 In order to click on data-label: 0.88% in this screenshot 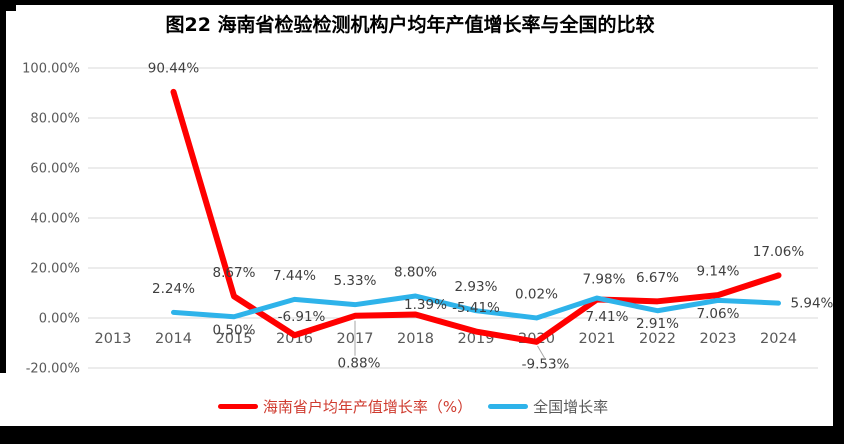, I will do `click(359, 363)`.